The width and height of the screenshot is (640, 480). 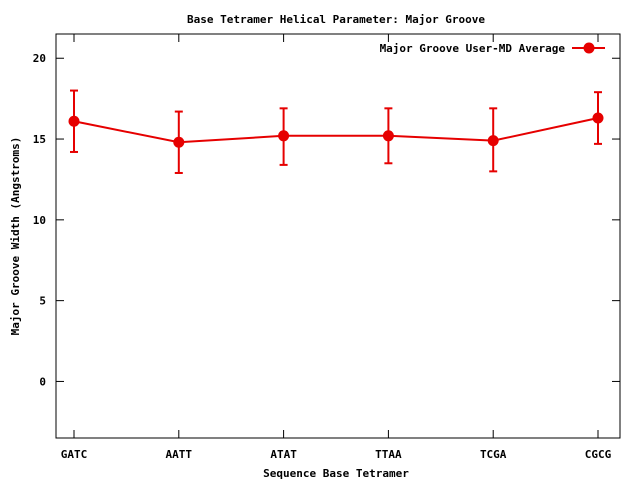 I want to click on x-tick-label: CGCG, so click(x=598, y=454).